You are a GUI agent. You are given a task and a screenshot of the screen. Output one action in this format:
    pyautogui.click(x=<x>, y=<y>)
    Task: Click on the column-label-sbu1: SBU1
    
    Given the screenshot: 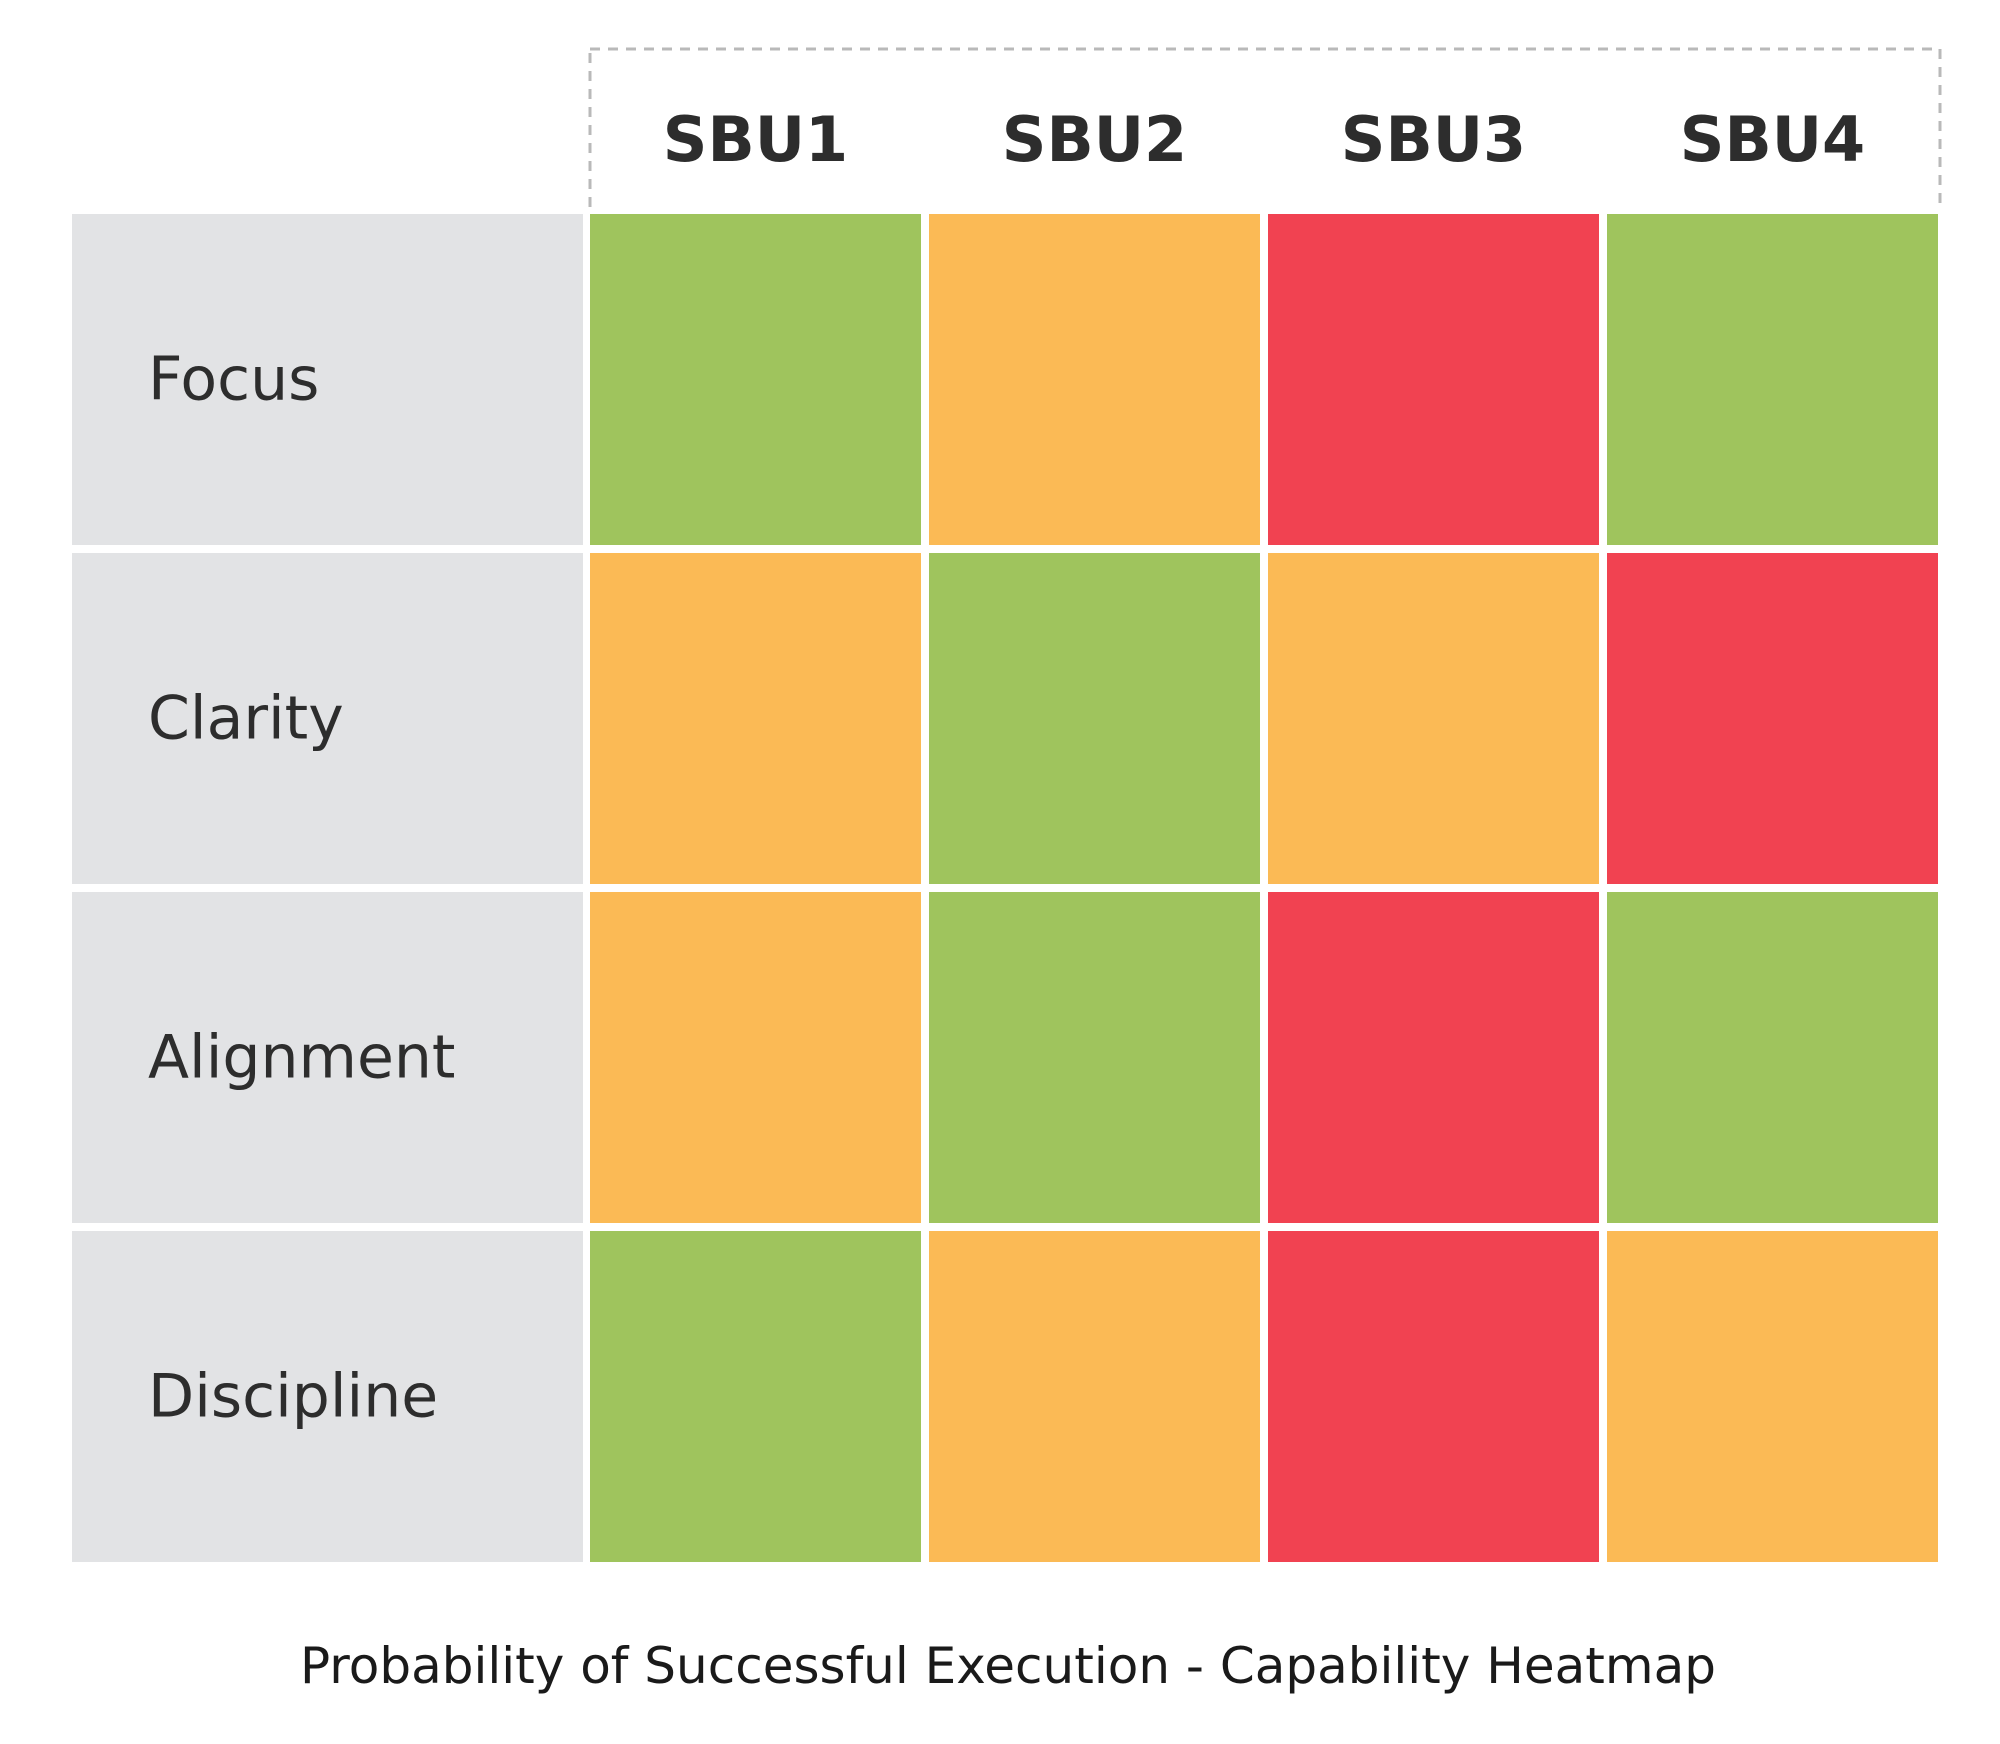 What is the action you would take?
    pyautogui.click(x=755, y=139)
    